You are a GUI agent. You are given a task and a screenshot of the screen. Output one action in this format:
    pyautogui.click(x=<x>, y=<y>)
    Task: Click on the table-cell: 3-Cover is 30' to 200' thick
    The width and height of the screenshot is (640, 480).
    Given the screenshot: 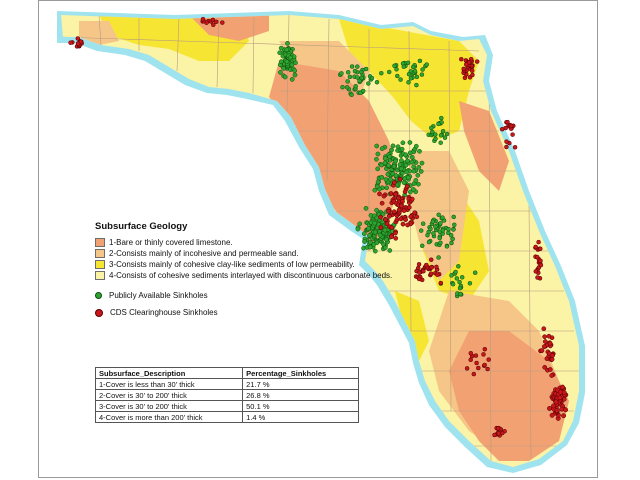 What is the action you would take?
    pyautogui.click(x=169, y=406)
    